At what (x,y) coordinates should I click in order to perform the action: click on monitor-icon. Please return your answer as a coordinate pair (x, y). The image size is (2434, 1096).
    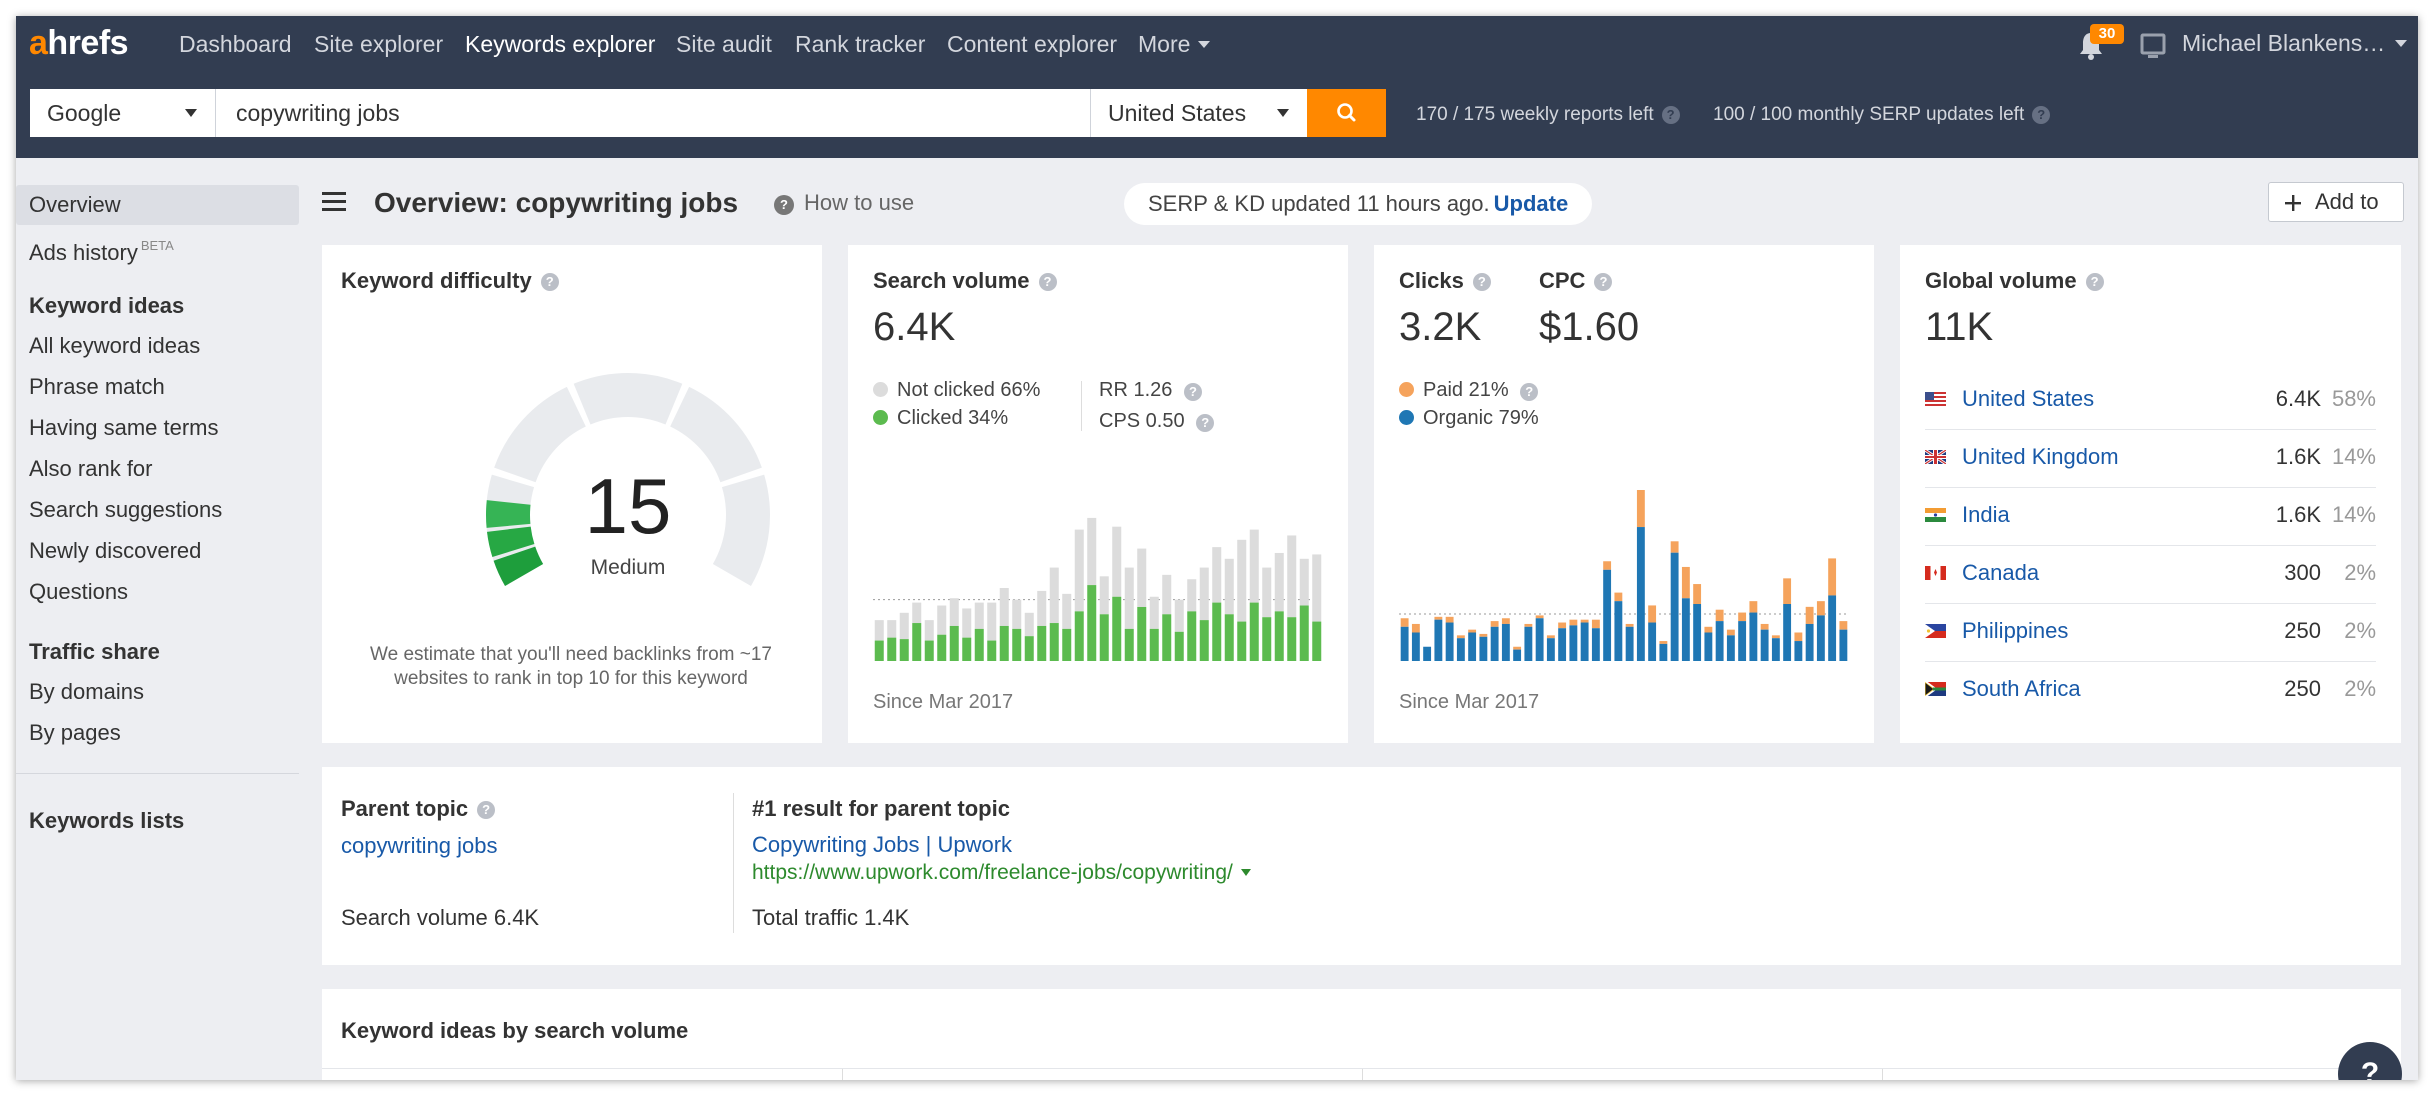
    Looking at the image, I should click on (2153, 46).